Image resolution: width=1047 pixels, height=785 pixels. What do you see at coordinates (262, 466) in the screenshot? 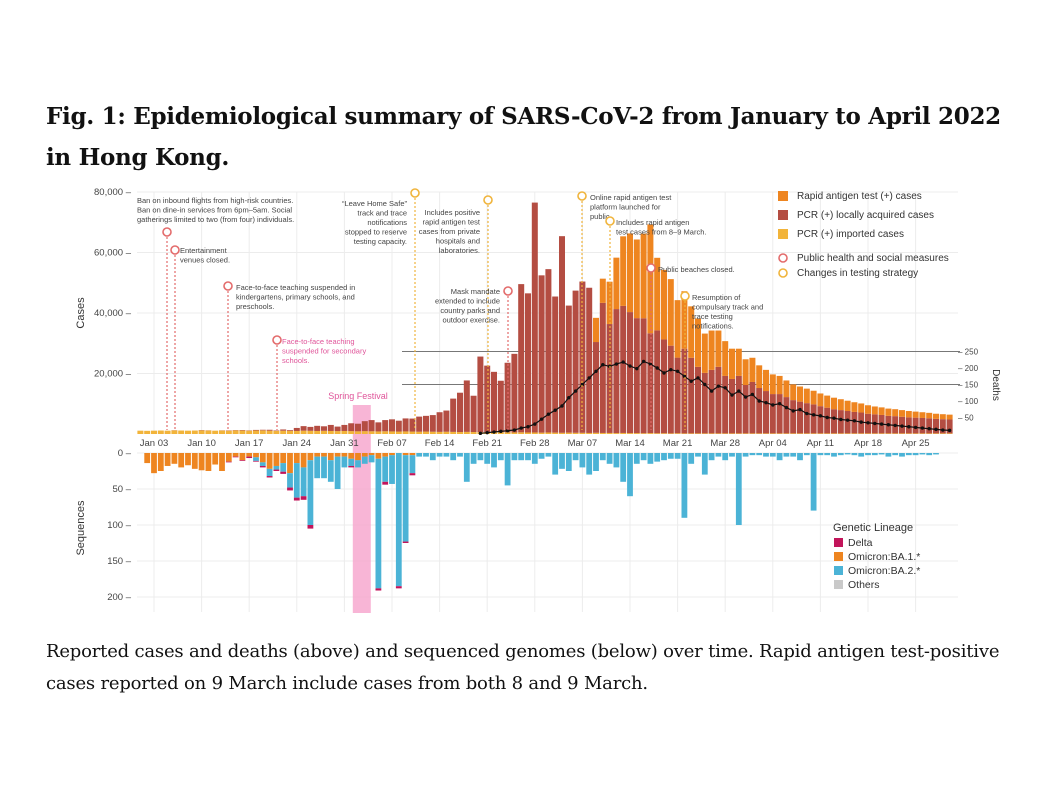
I see `bar-delta` at bounding box center [262, 466].